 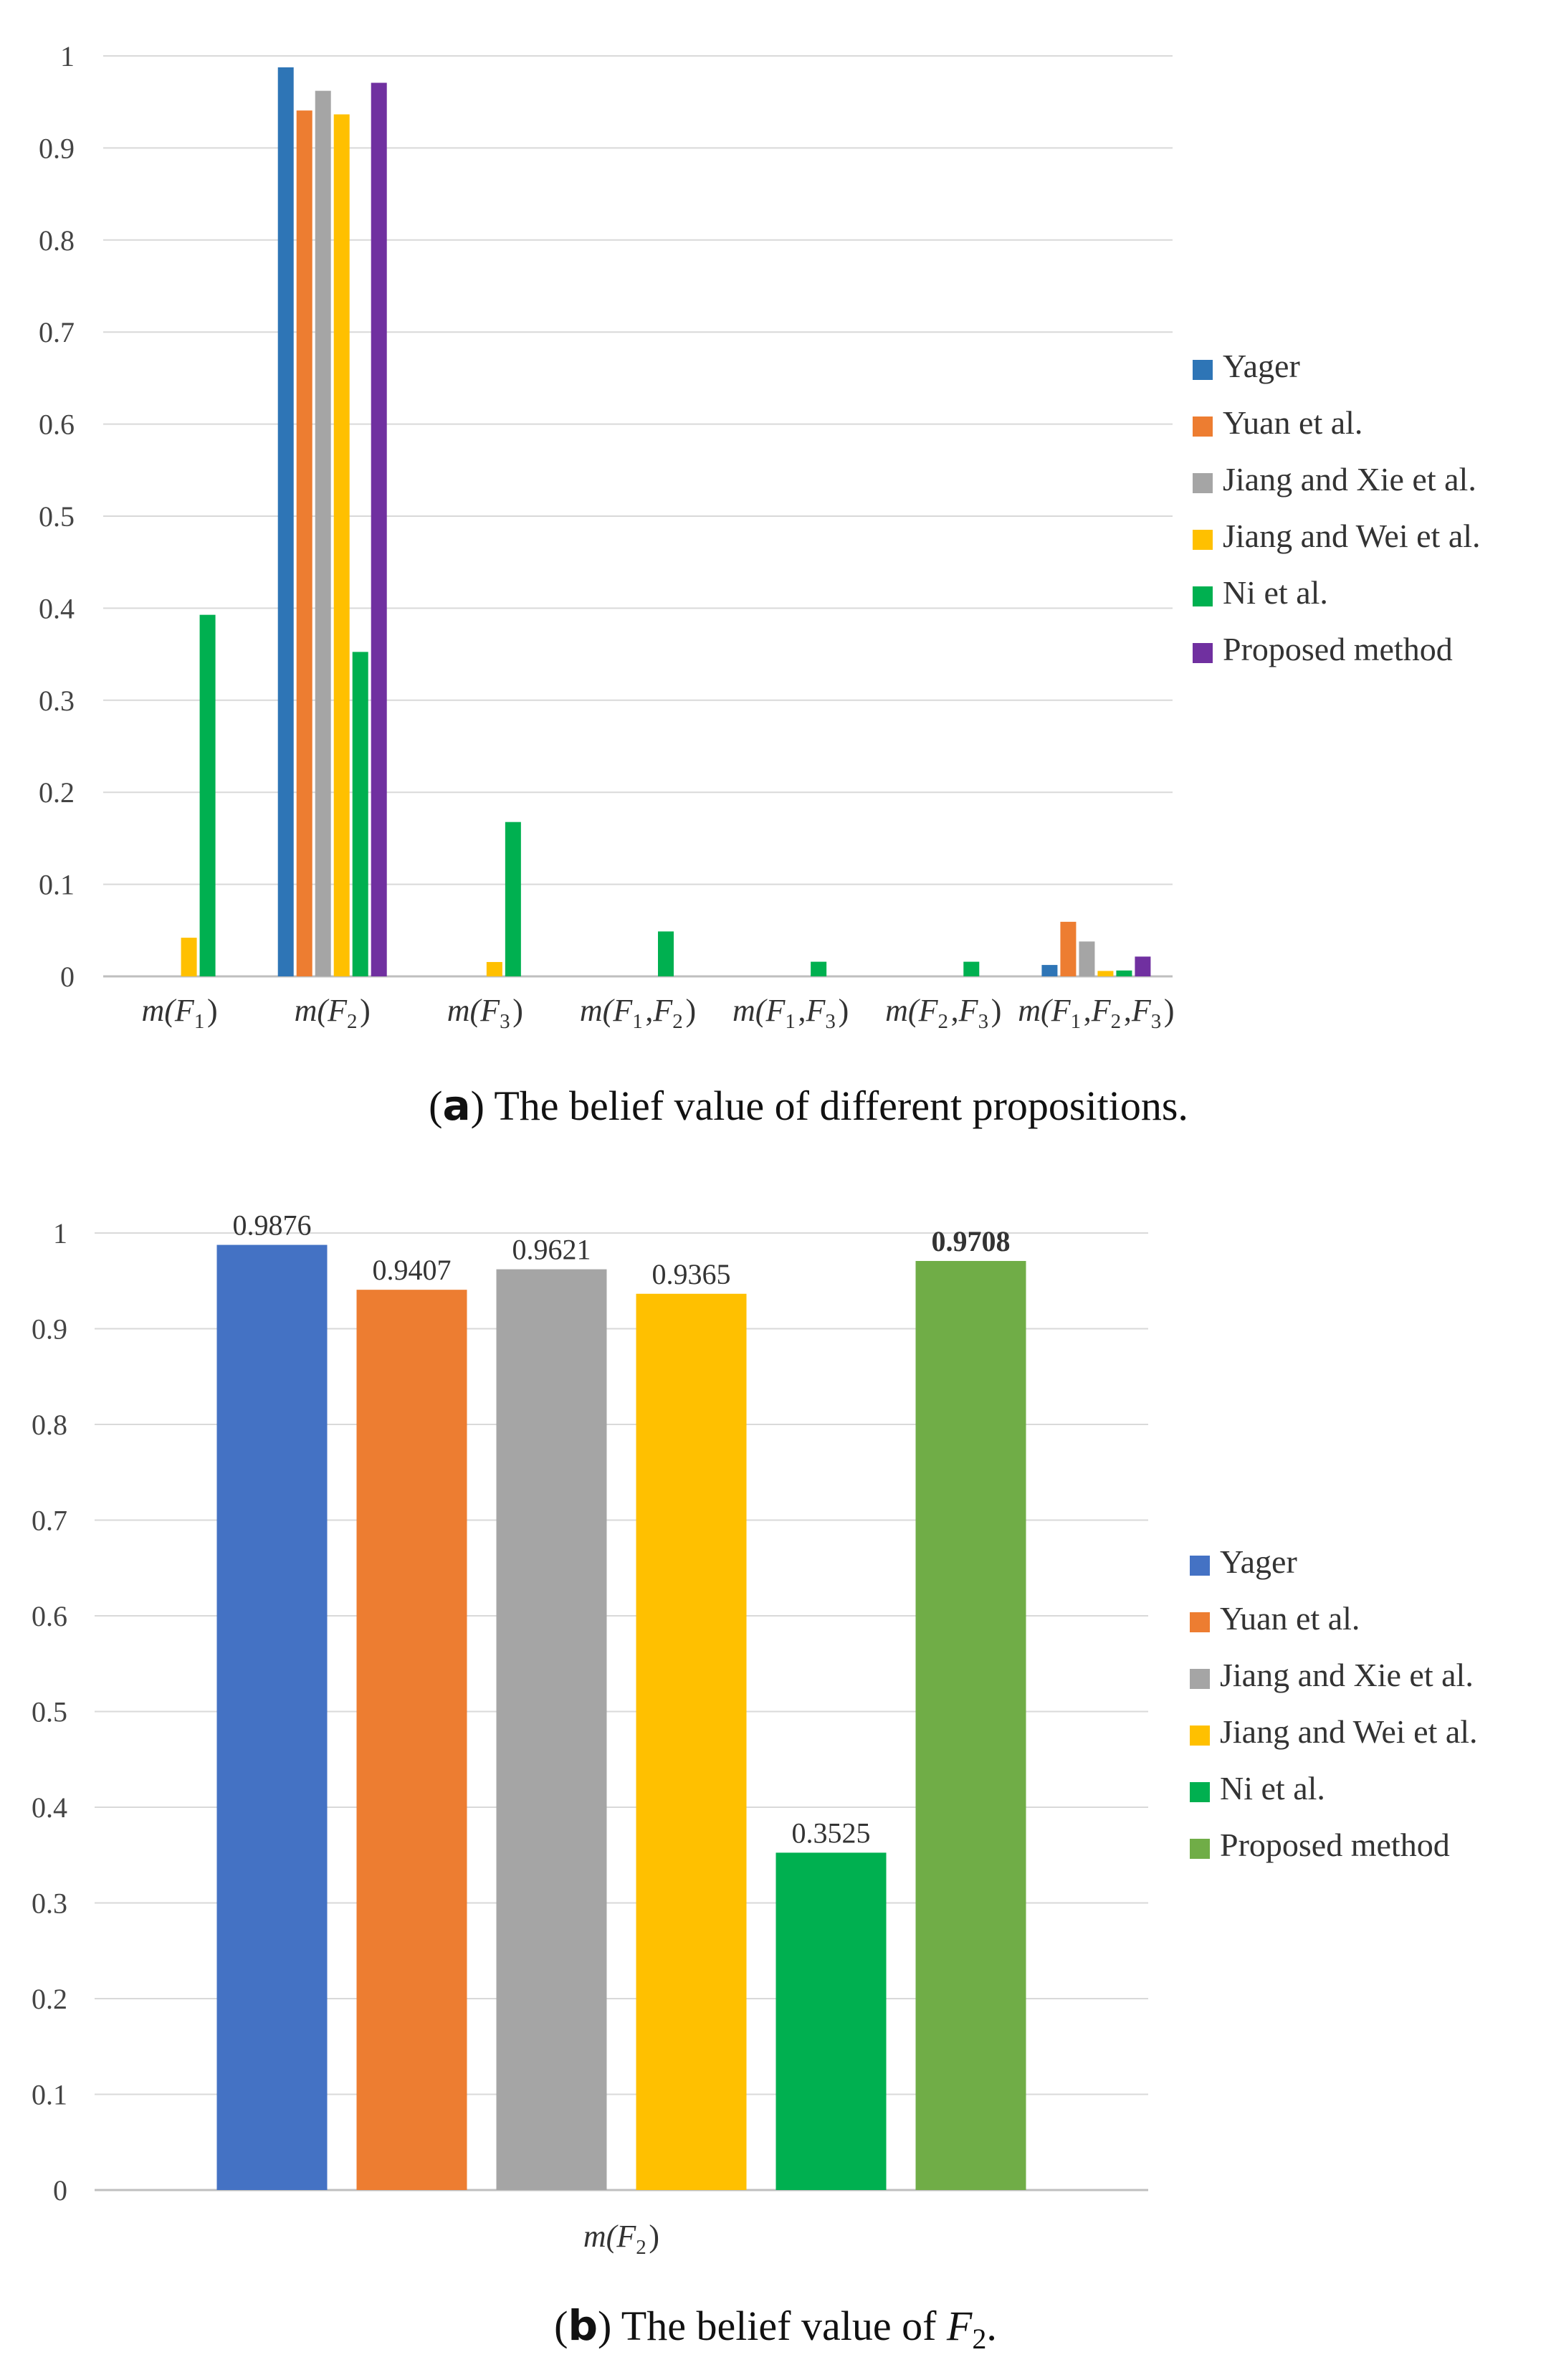 What do you see at coordinates (638, 1013) in the screenshot?
I see `x-tick-label: m(F1 ,F2 )` at bounding box center [638, 1013].